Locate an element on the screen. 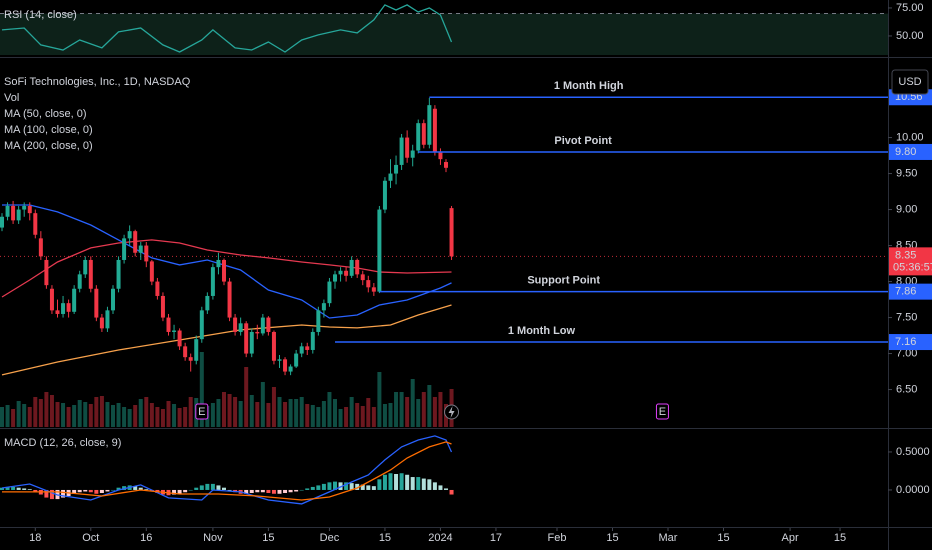 The width and height of the screenshot is (932, 550). level-name: Support Point is located at coordinates (563, 281).